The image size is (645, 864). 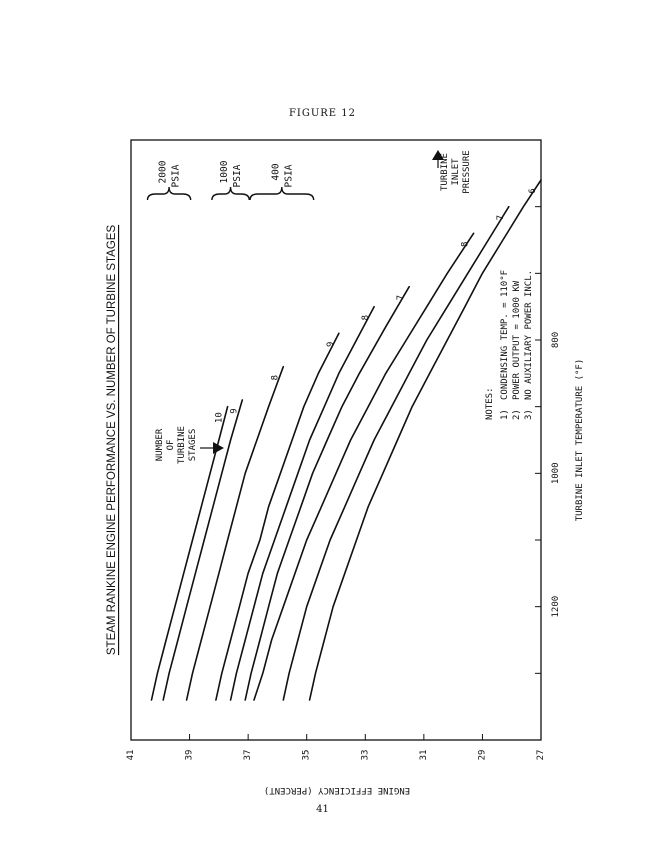 I want to click on y-tick-label: 37, so click(x=248, y=755).